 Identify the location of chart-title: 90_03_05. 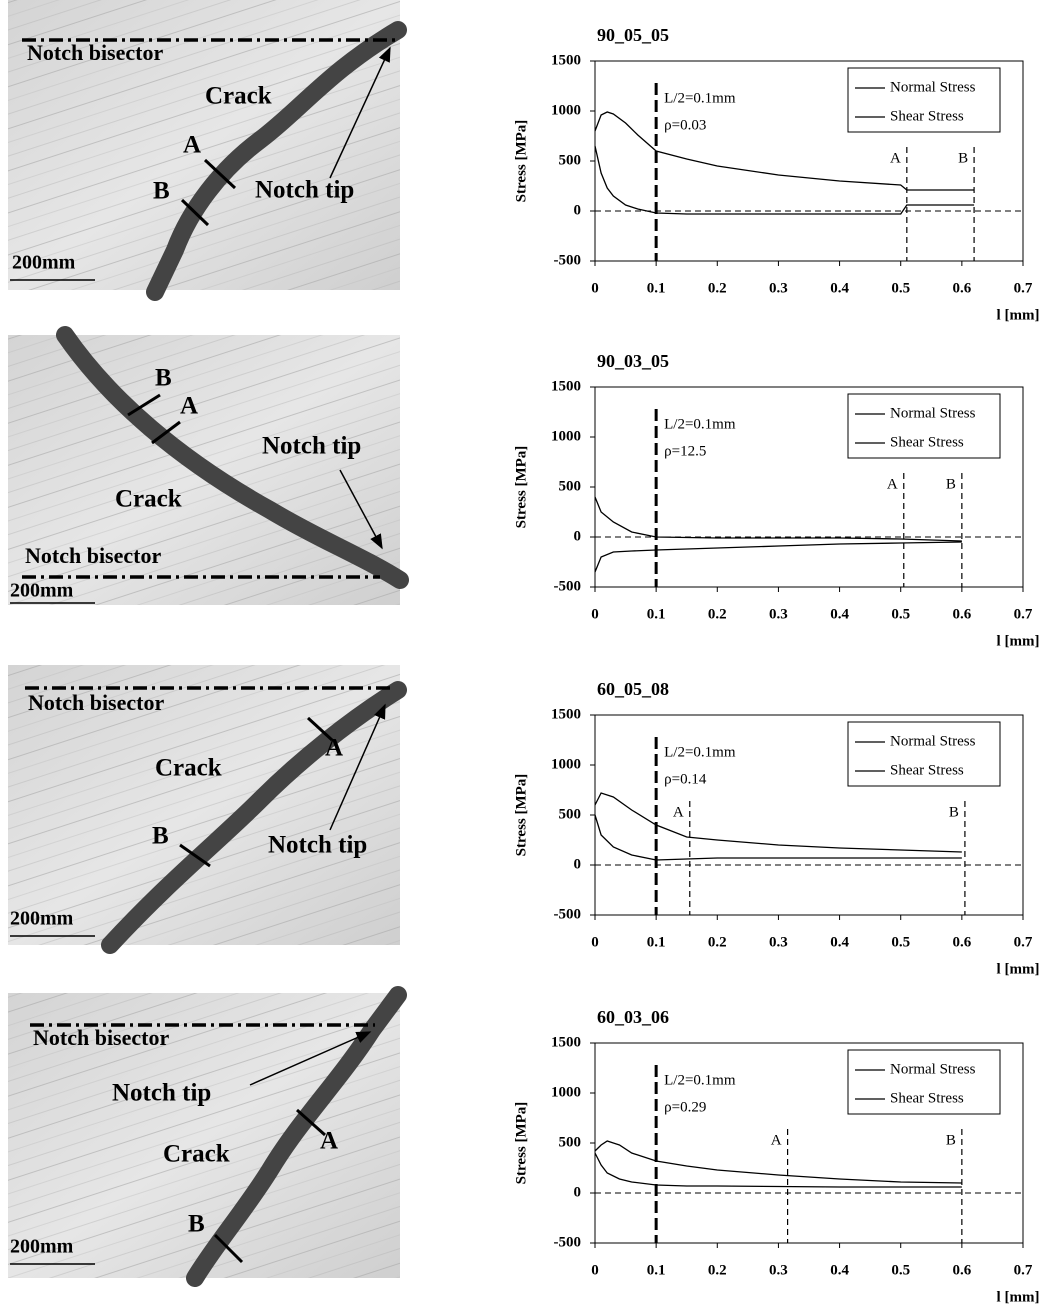
(633, 361).